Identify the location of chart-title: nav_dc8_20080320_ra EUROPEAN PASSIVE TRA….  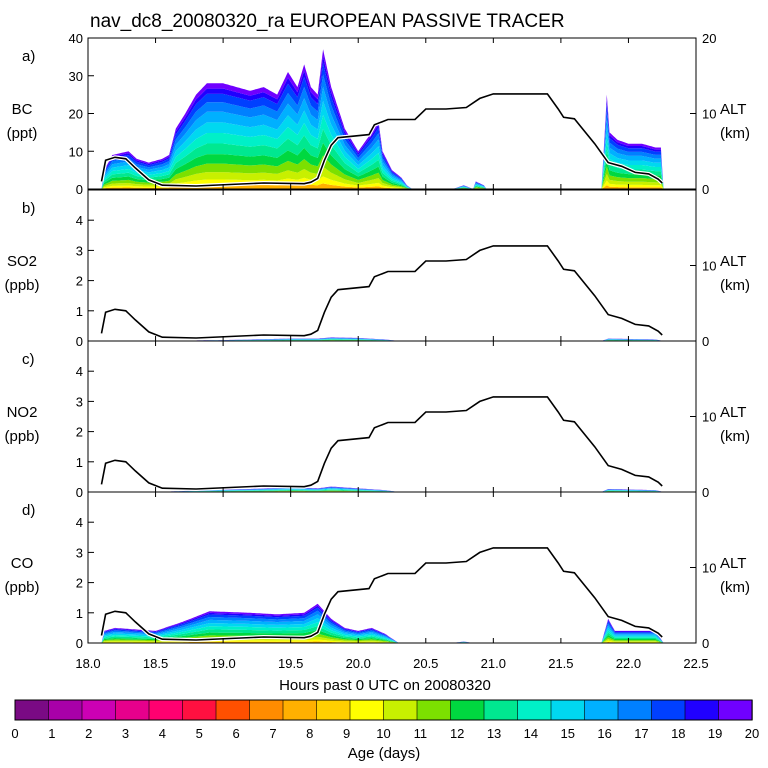
(327, 21).